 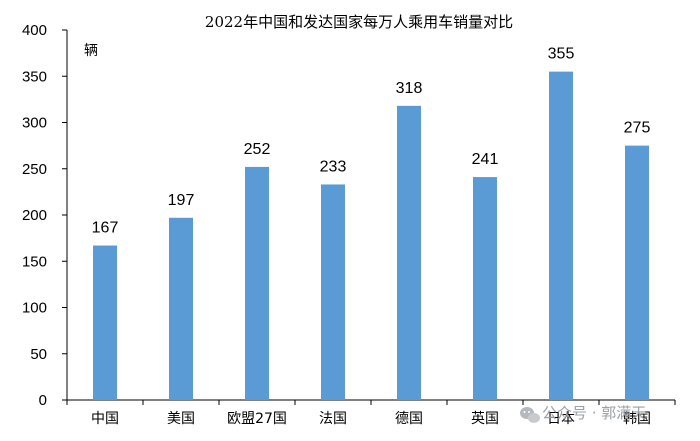 What do you see at coordinates (409, 419) in the screenshot?
I see `category-label: 德国` at bounding box center [409, 419].